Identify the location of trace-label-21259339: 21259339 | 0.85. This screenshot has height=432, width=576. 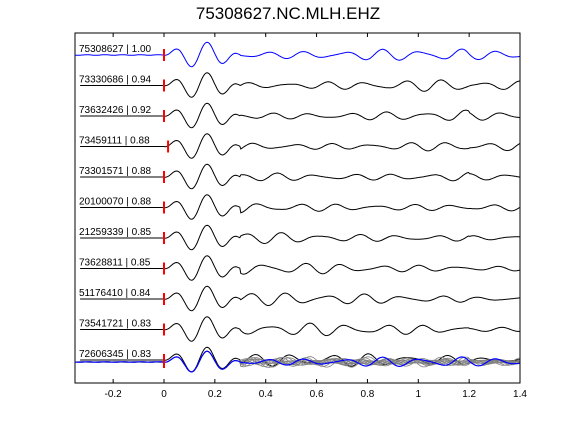
(115, 232).